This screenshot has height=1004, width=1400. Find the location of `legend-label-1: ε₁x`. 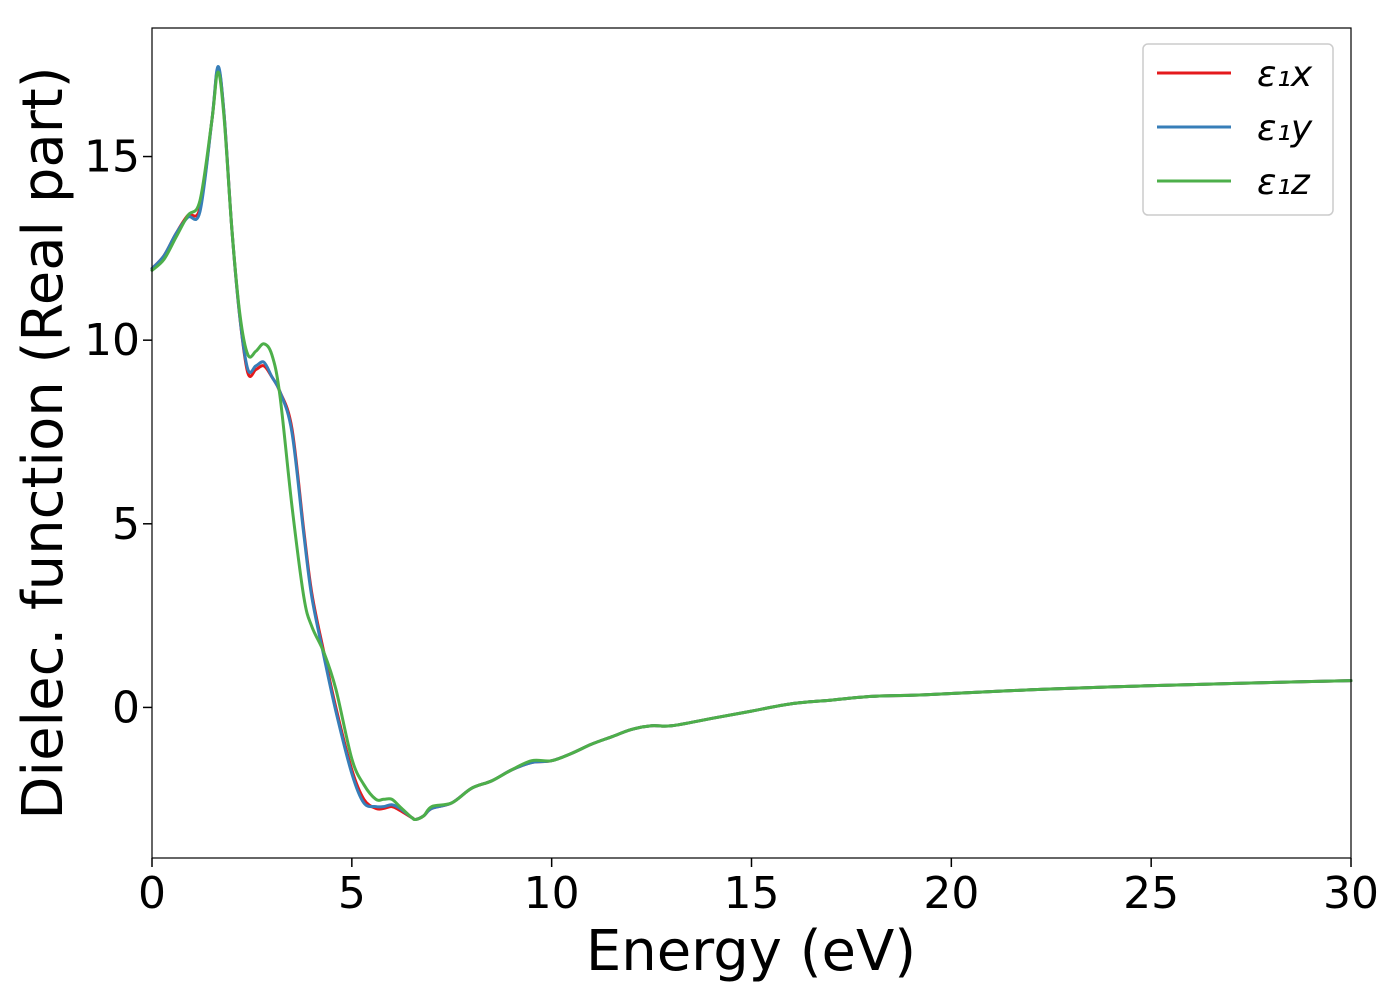

legend-label-1: ε₁x is located at coordinates (1285, 74).